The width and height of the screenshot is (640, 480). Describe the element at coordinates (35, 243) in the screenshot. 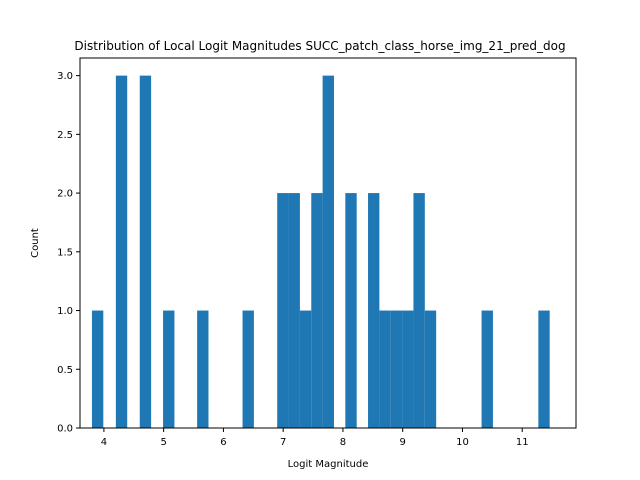

I see `y-axis-label: Count` at that location.